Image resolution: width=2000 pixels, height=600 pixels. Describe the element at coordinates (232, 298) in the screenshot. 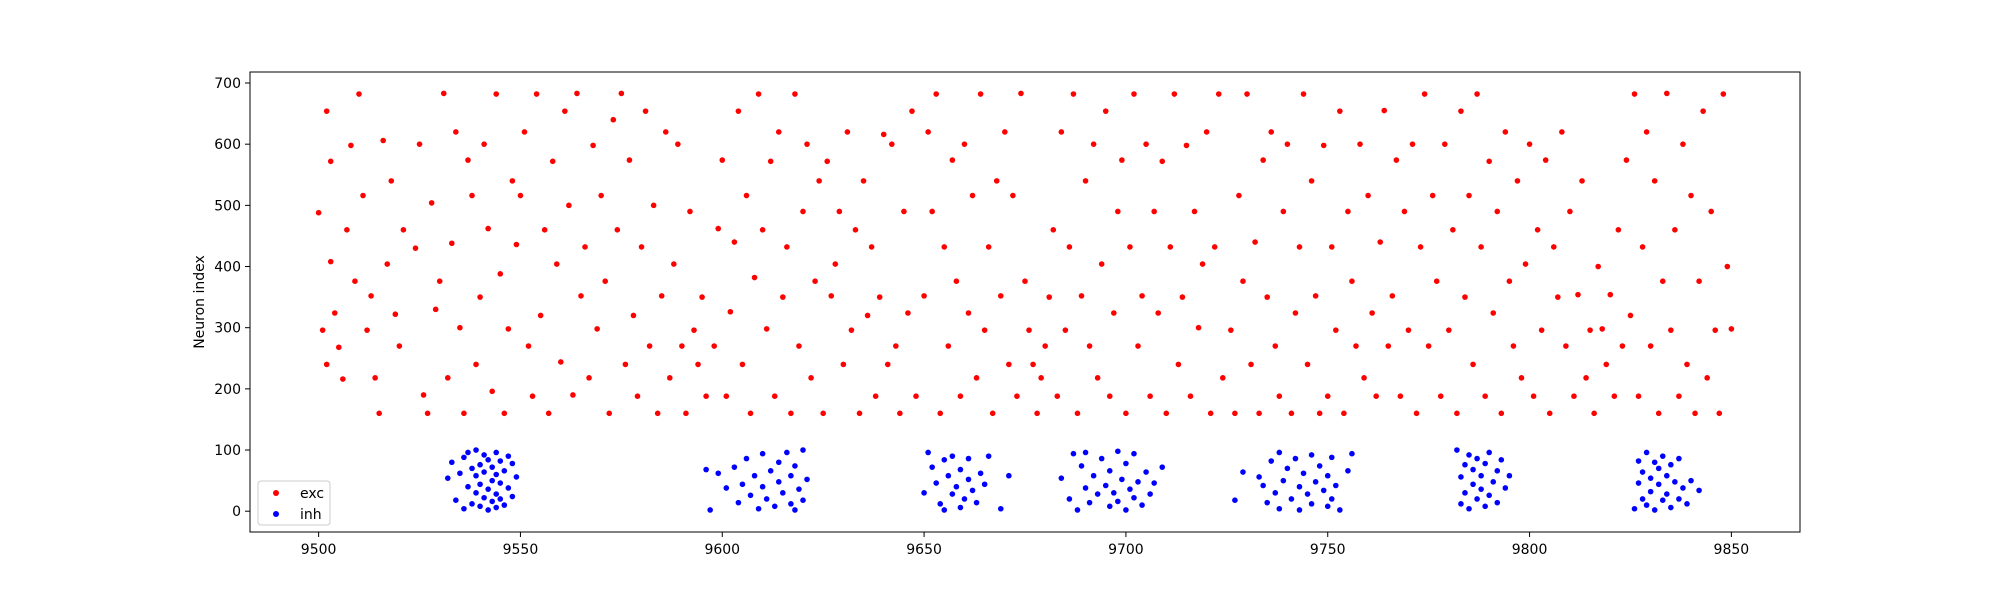

I see `y-axis: 0 100 200 300 400 500 600 700` at that location.